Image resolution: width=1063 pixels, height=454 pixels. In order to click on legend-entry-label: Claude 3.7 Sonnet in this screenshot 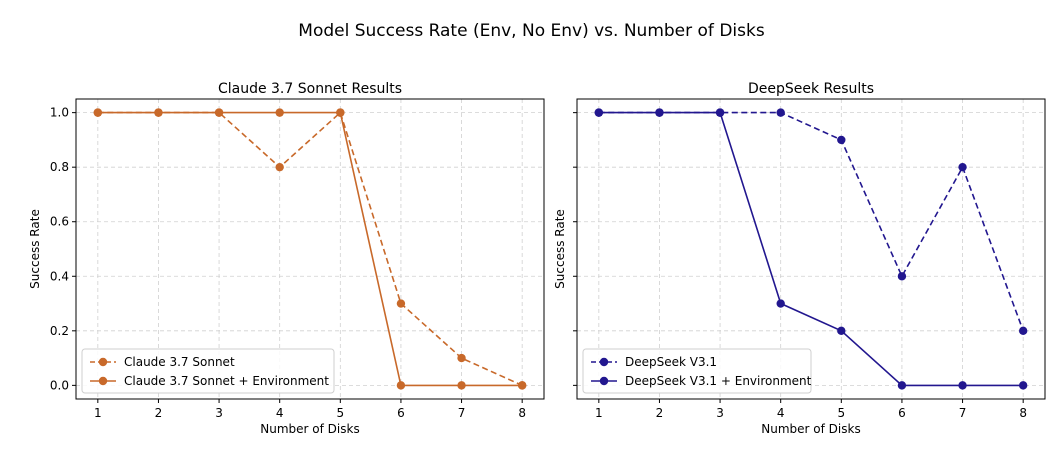, I will do `click(179, 362)`.